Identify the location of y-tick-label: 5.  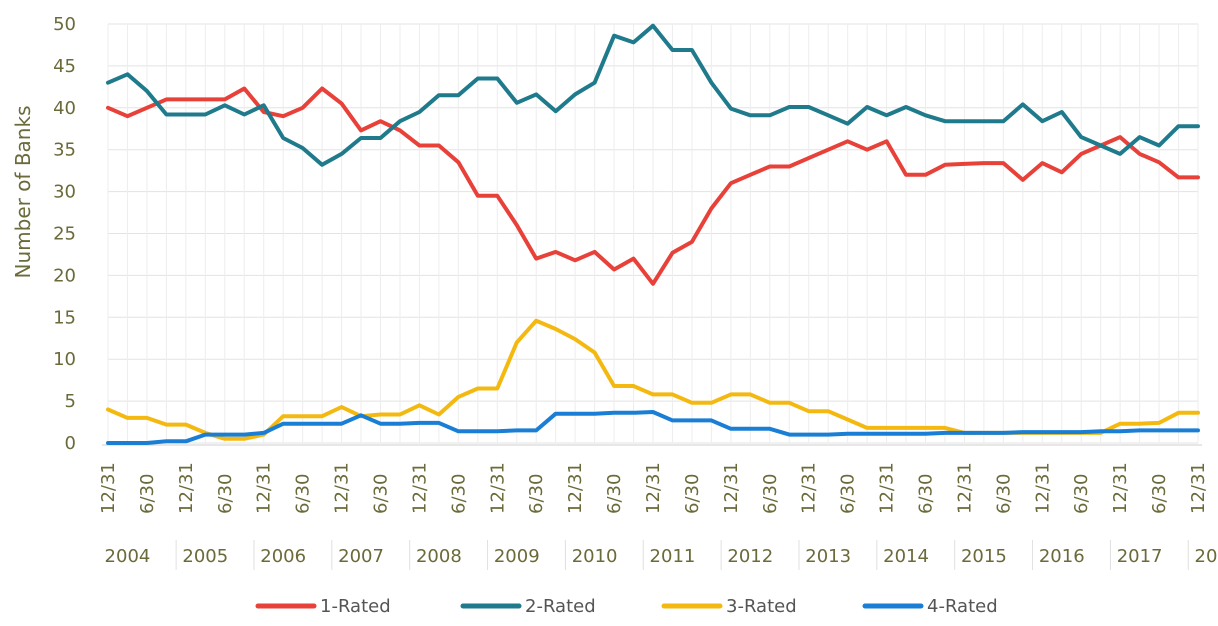
(70, 401).